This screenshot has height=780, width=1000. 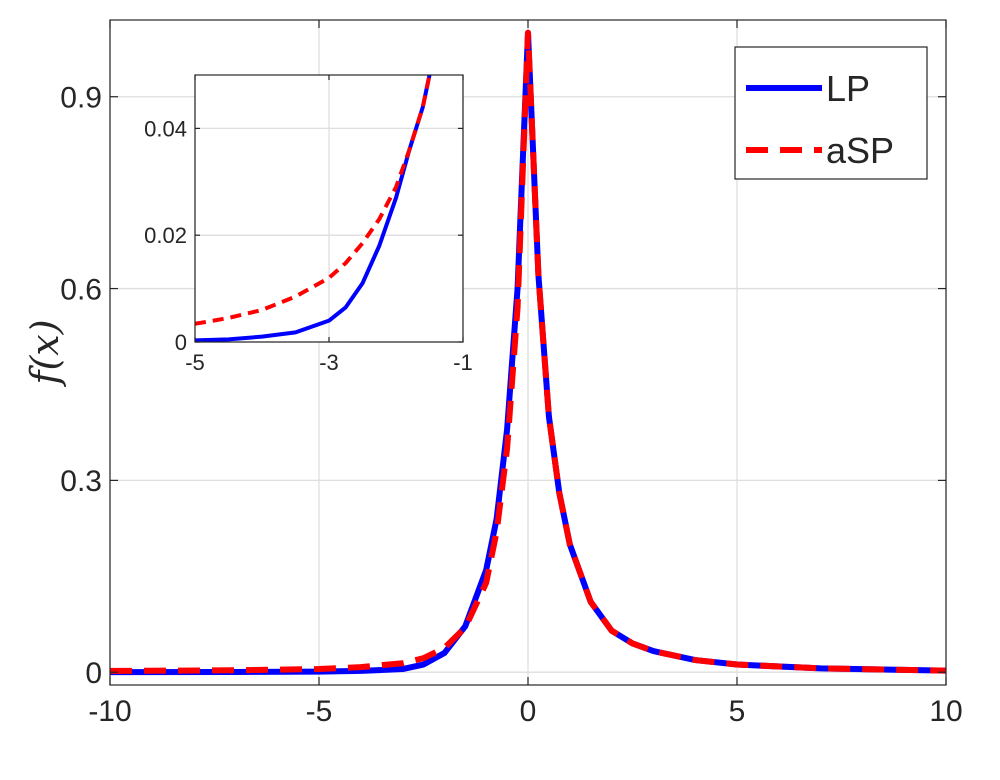 What do you see at coordinates (528, 711) in the screenshot?
I see `main-x-tick-label: 0` at bounding box center [528, 711].